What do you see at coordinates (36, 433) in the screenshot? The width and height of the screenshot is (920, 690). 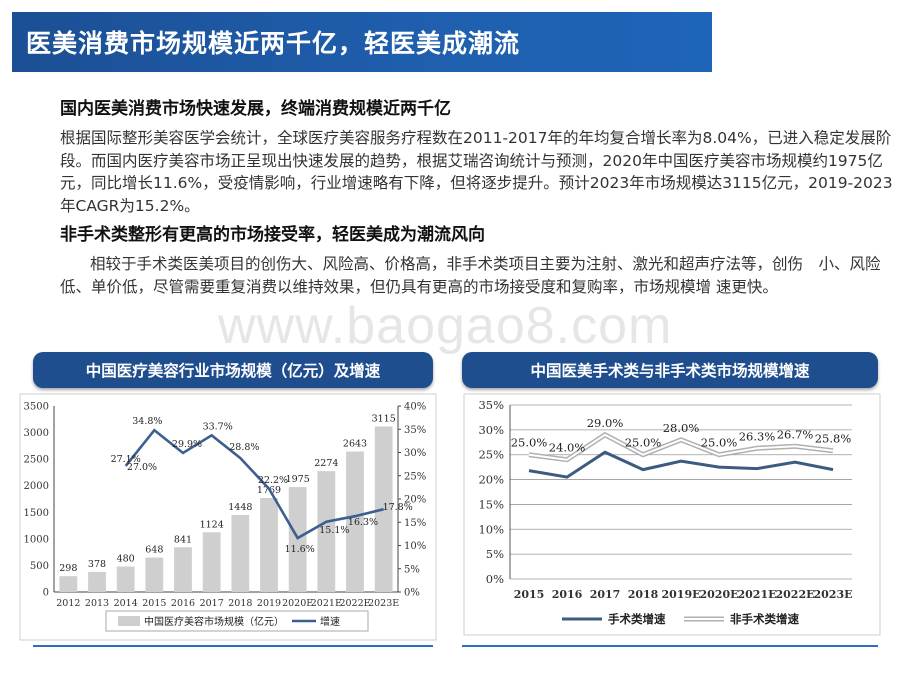 I see `left-tick-label: 3000` at bounding box center [36, 433].